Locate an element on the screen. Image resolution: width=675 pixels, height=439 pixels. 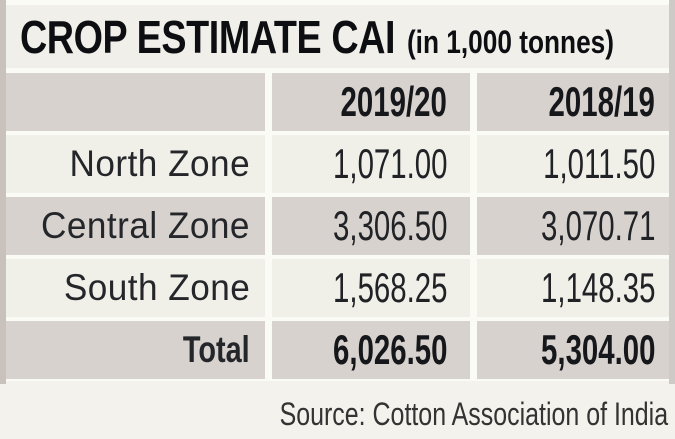
page-title: CROP ESTIMATE CAI is located at coordinates (207, 36).